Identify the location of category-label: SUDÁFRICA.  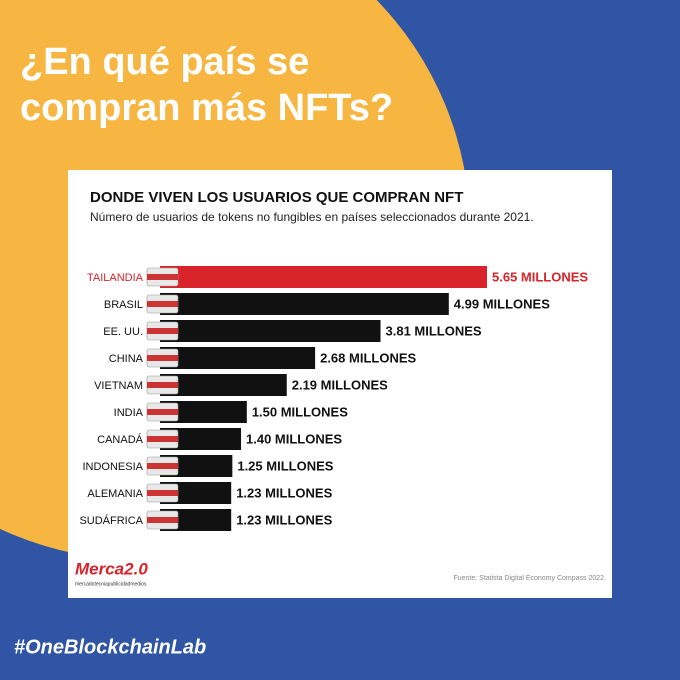
(111, 520).